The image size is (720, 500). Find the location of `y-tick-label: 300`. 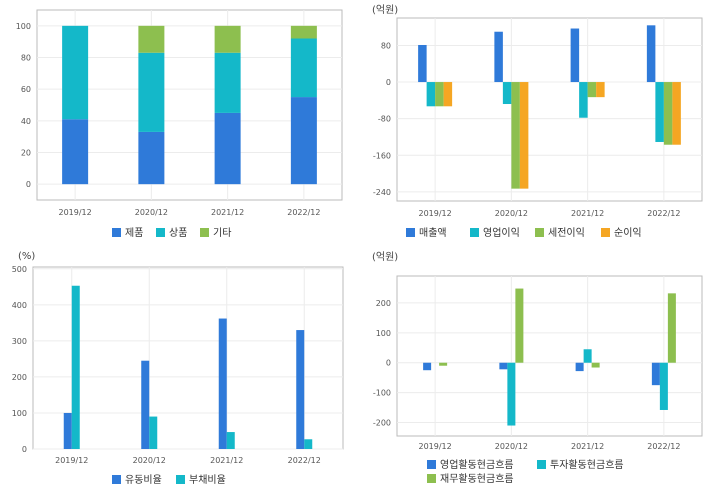

y-tick-label: 300 is located at coordinates (19, 341).